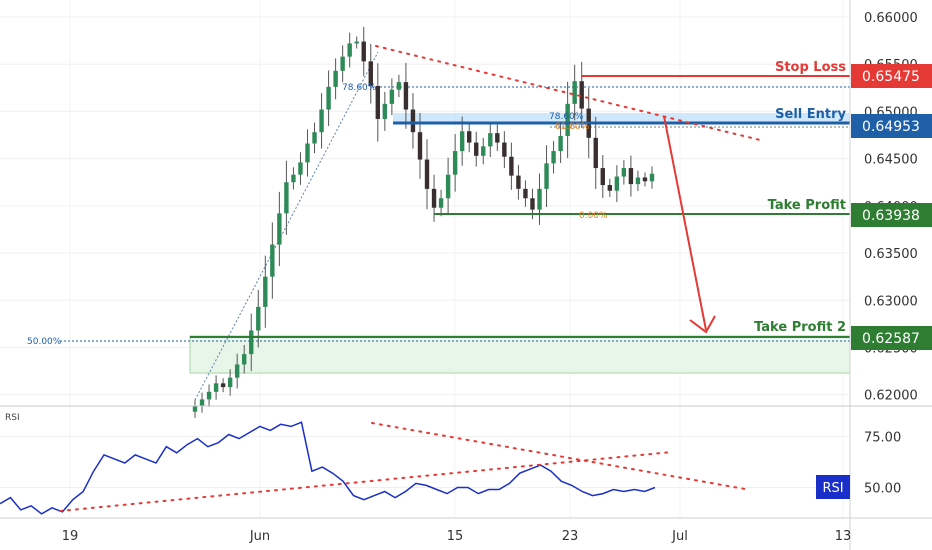 The height and width of the screenshot is (550, 932). What do you see at coordinates (568, 93) in the screenshot?
I see `price-trendline` at bounding box center [568, 93].